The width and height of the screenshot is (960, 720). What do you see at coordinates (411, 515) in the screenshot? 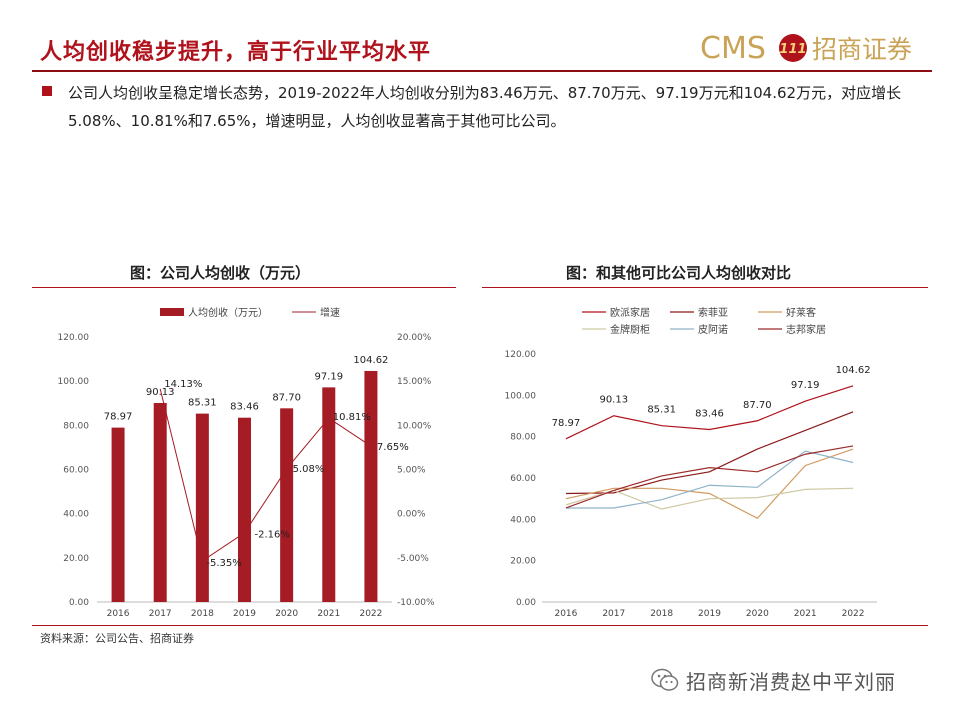
I see `y-right-tick-label: 0.00%` at bounding box center [411, 515].